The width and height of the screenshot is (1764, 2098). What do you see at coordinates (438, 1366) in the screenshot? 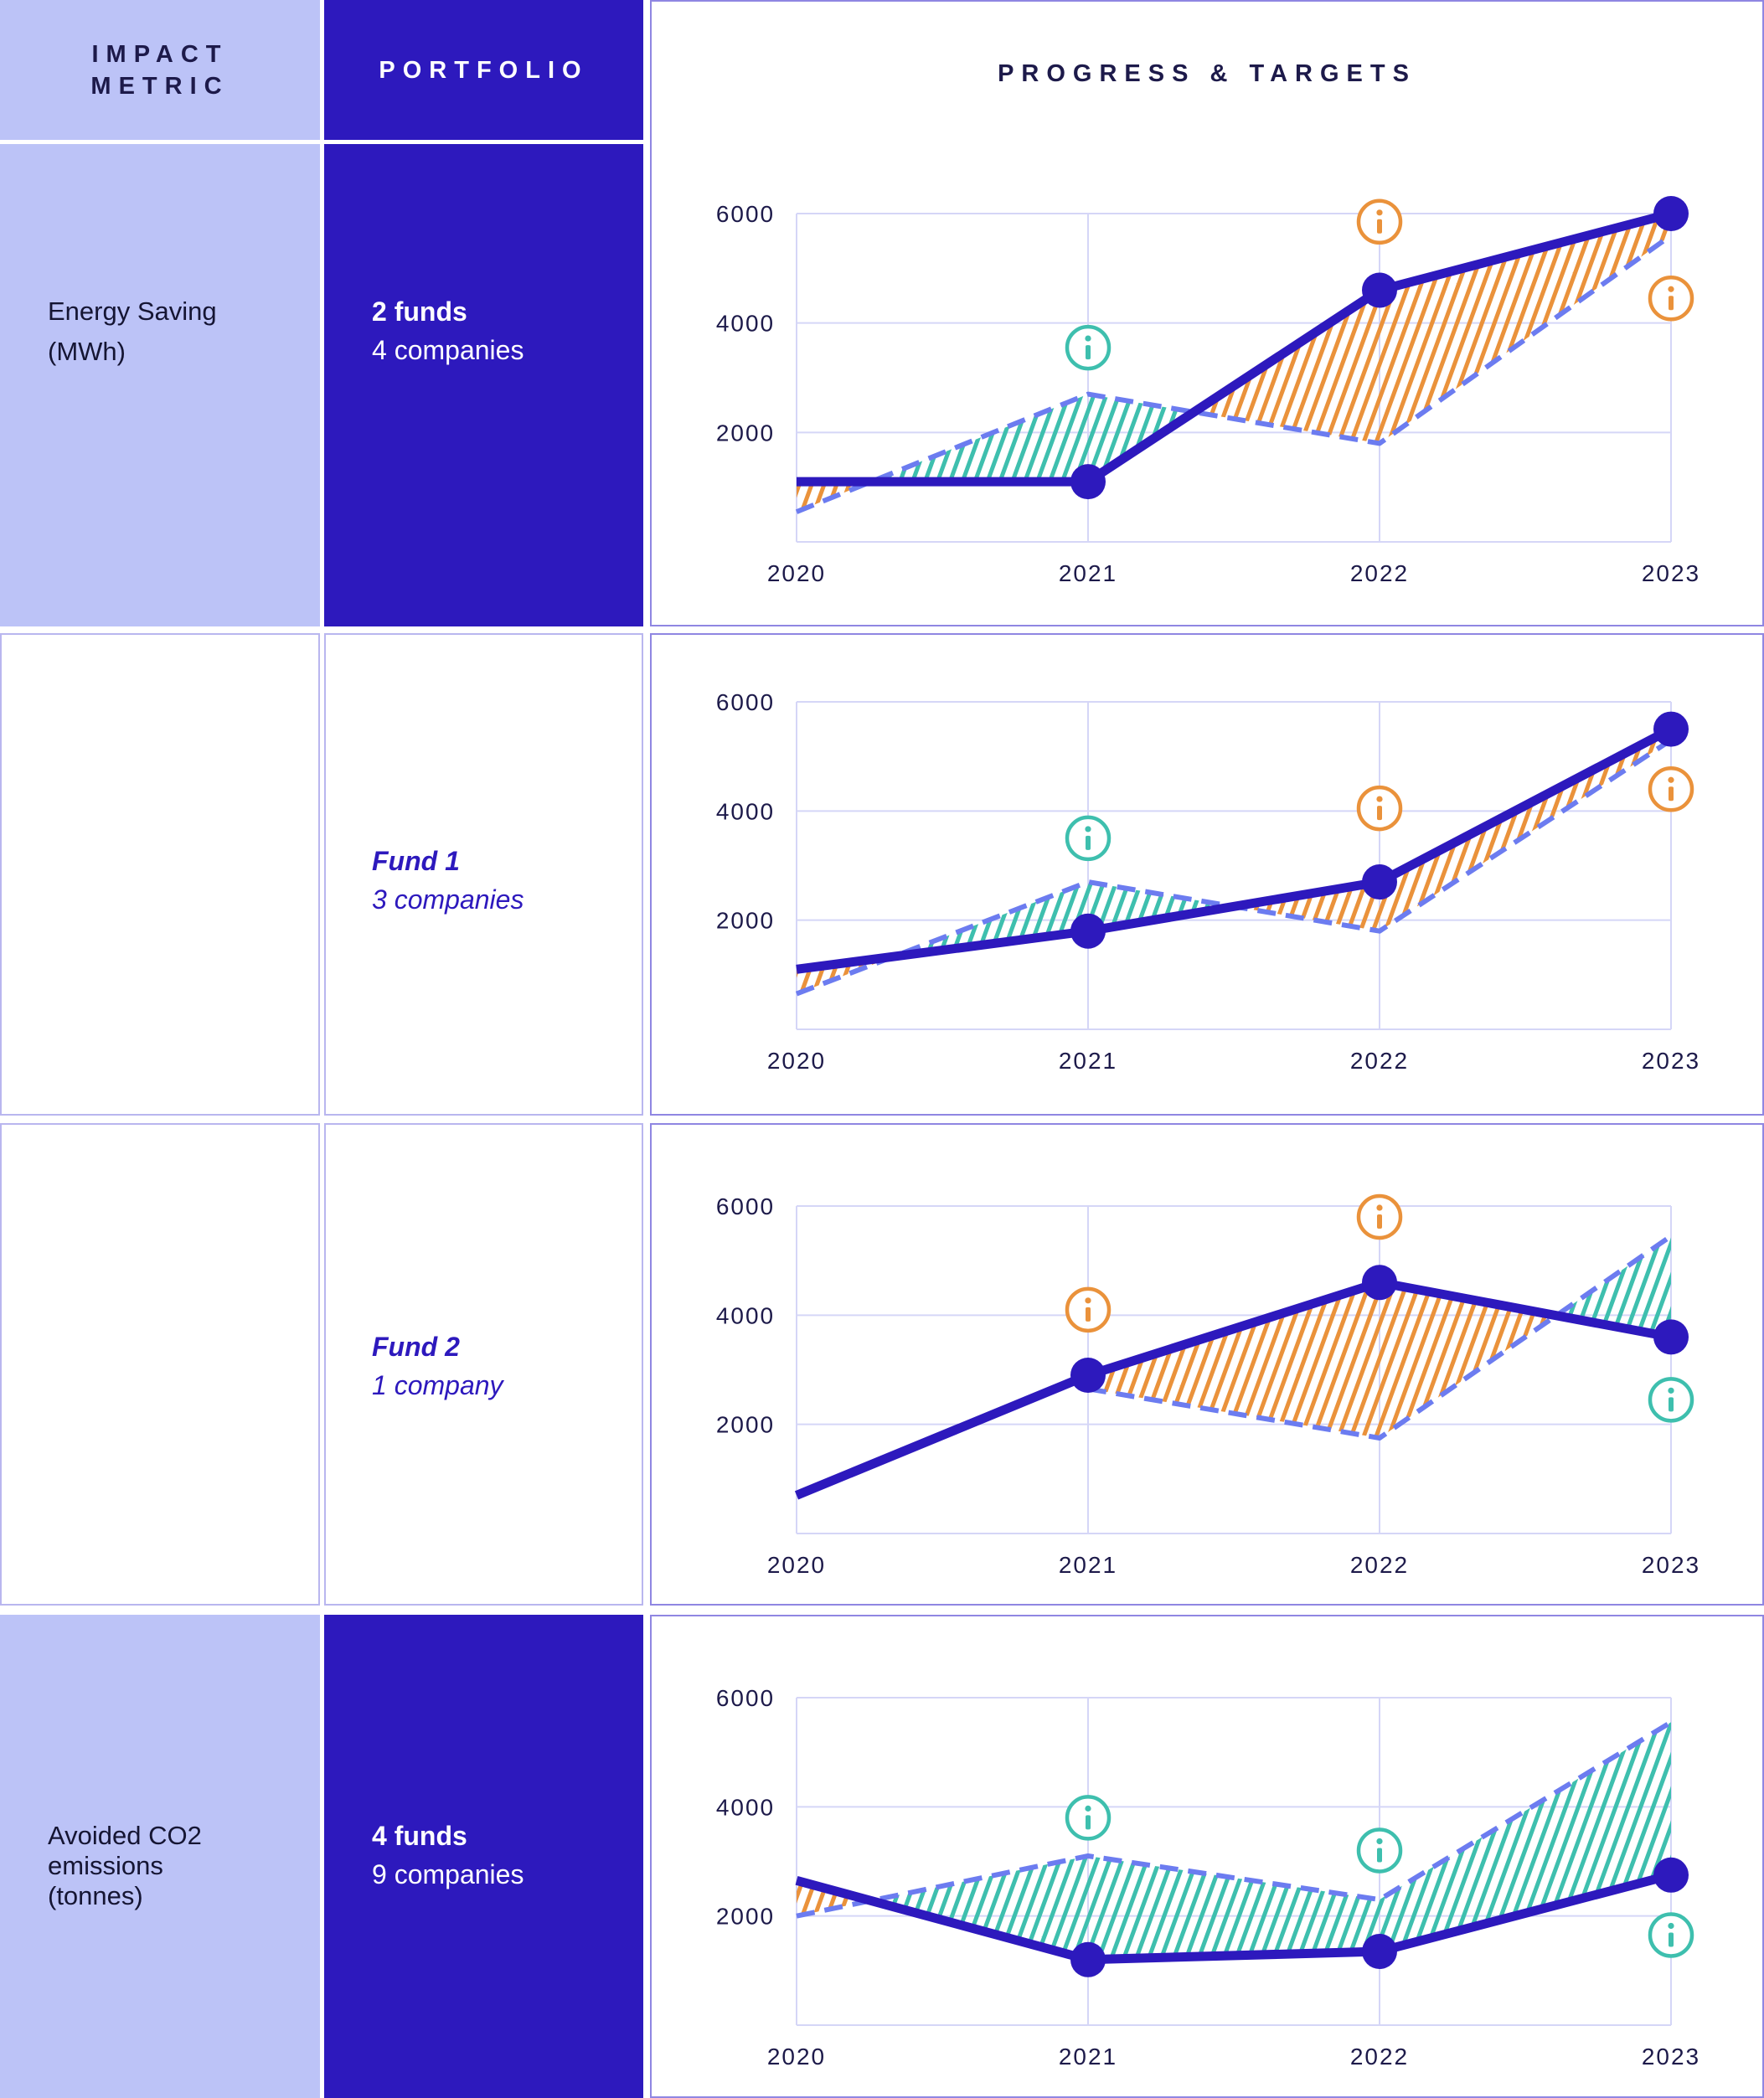
I see `portfolio-label-fund-2: Fund 2 1 company` at bounding box center [438, 1366].